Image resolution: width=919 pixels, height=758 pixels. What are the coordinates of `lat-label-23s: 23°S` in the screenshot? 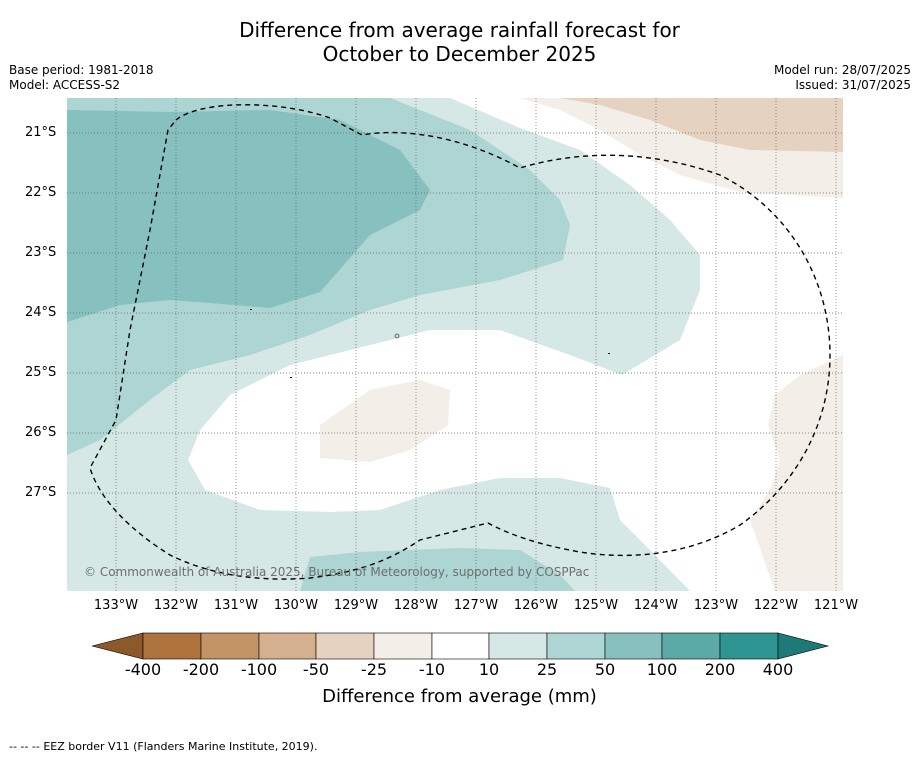 It's located at (41, 252).